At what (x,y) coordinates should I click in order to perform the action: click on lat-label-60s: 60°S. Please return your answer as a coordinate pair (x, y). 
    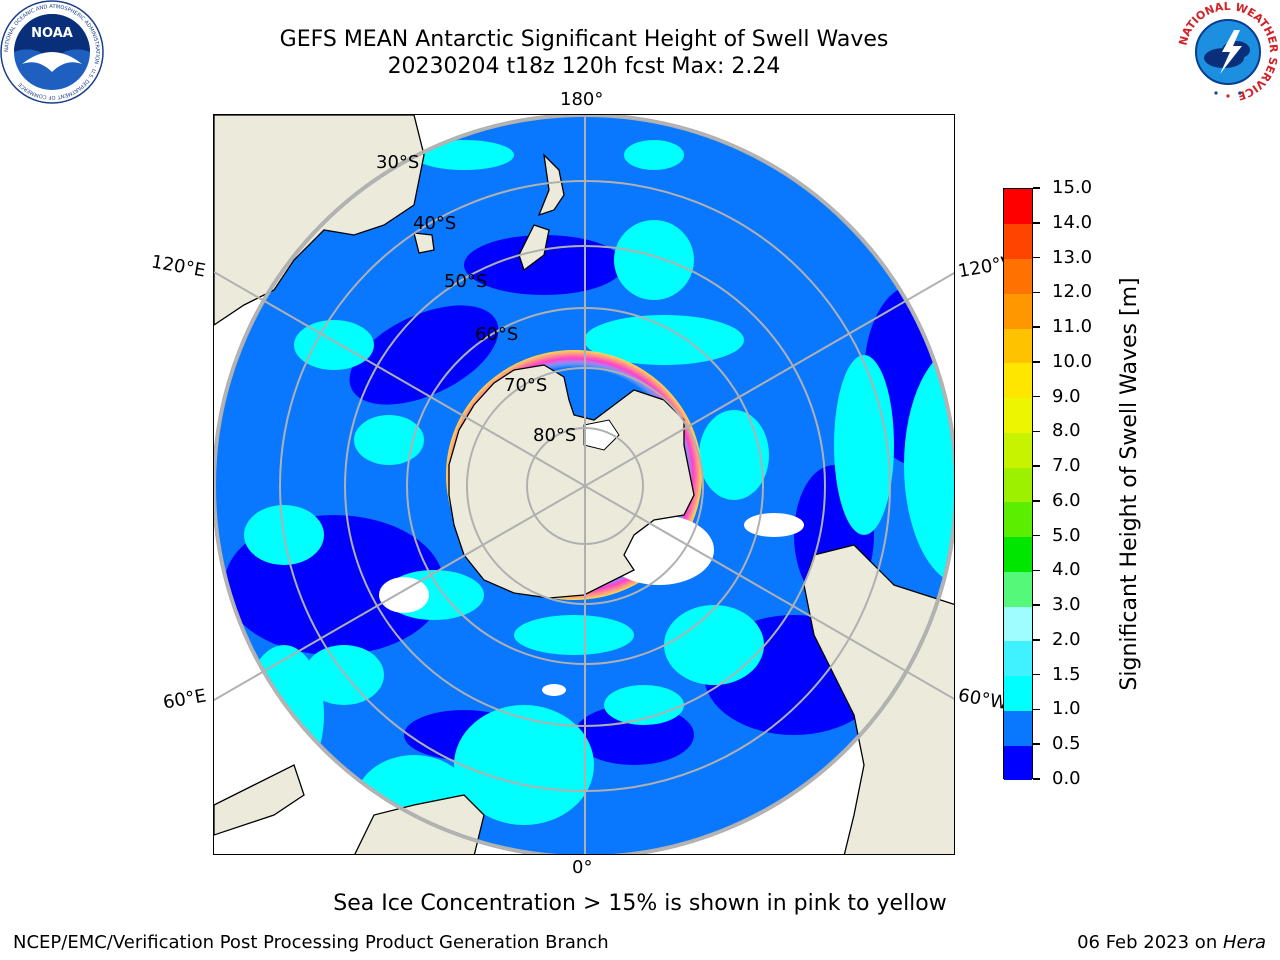
    Looking at the image, I should click on (497, 334).